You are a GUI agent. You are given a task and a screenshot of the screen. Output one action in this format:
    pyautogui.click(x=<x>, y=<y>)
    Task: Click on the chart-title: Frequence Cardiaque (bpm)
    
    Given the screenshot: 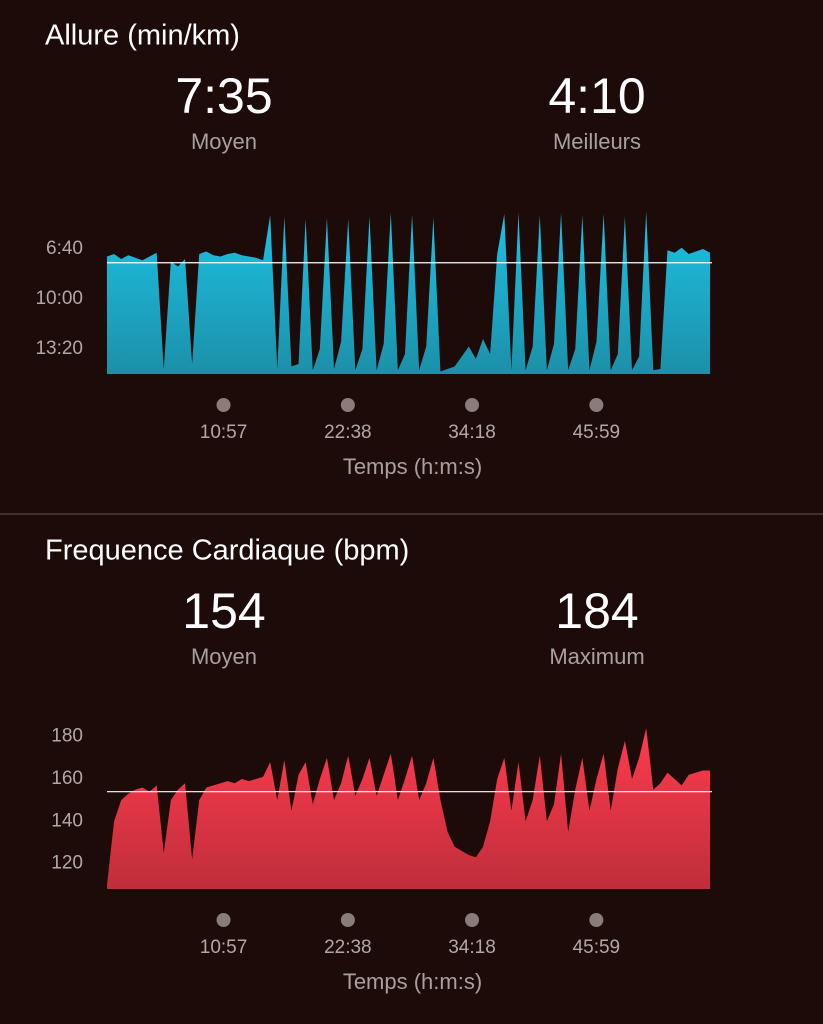 What is the action you would take?
    pyautogui.click(x=227, y=551)
    